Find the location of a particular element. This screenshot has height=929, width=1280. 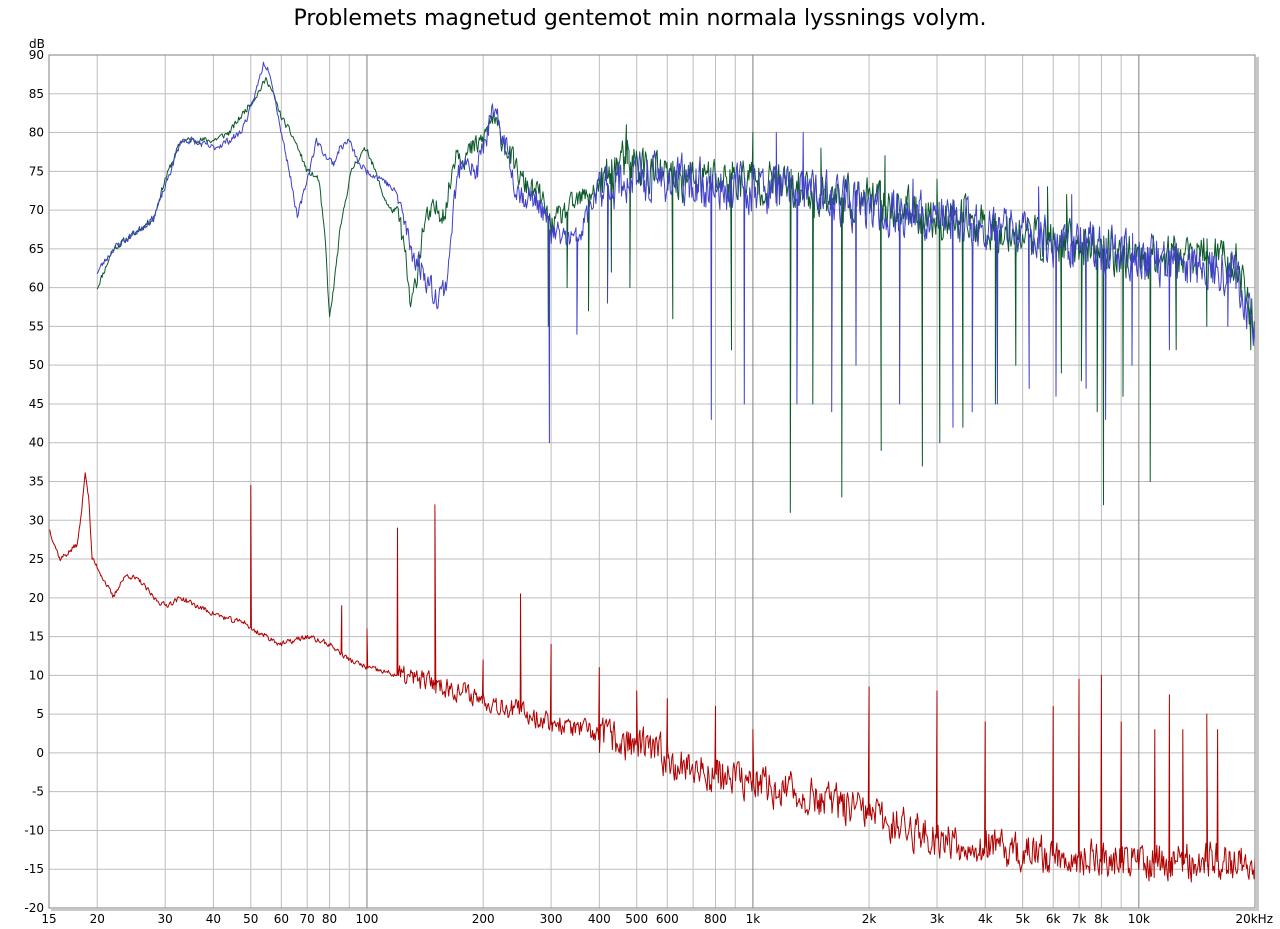

y-tick-label: -10 is located at coordinates (34, 830).